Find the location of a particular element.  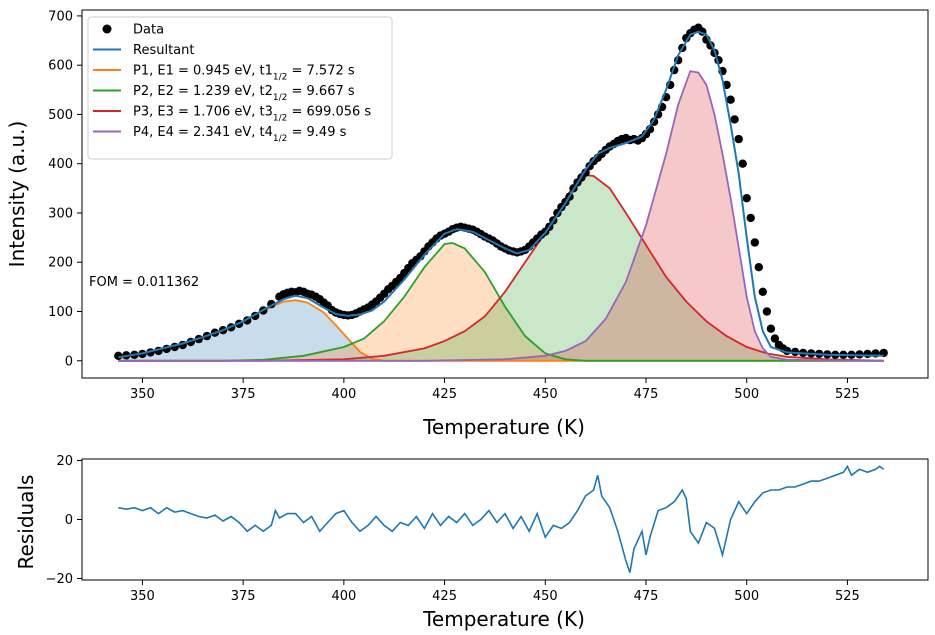

legend-p2-label: P2, E2 = 1.239 eV, t21/2 = 9.667 s is located at coordinates (244, 93).